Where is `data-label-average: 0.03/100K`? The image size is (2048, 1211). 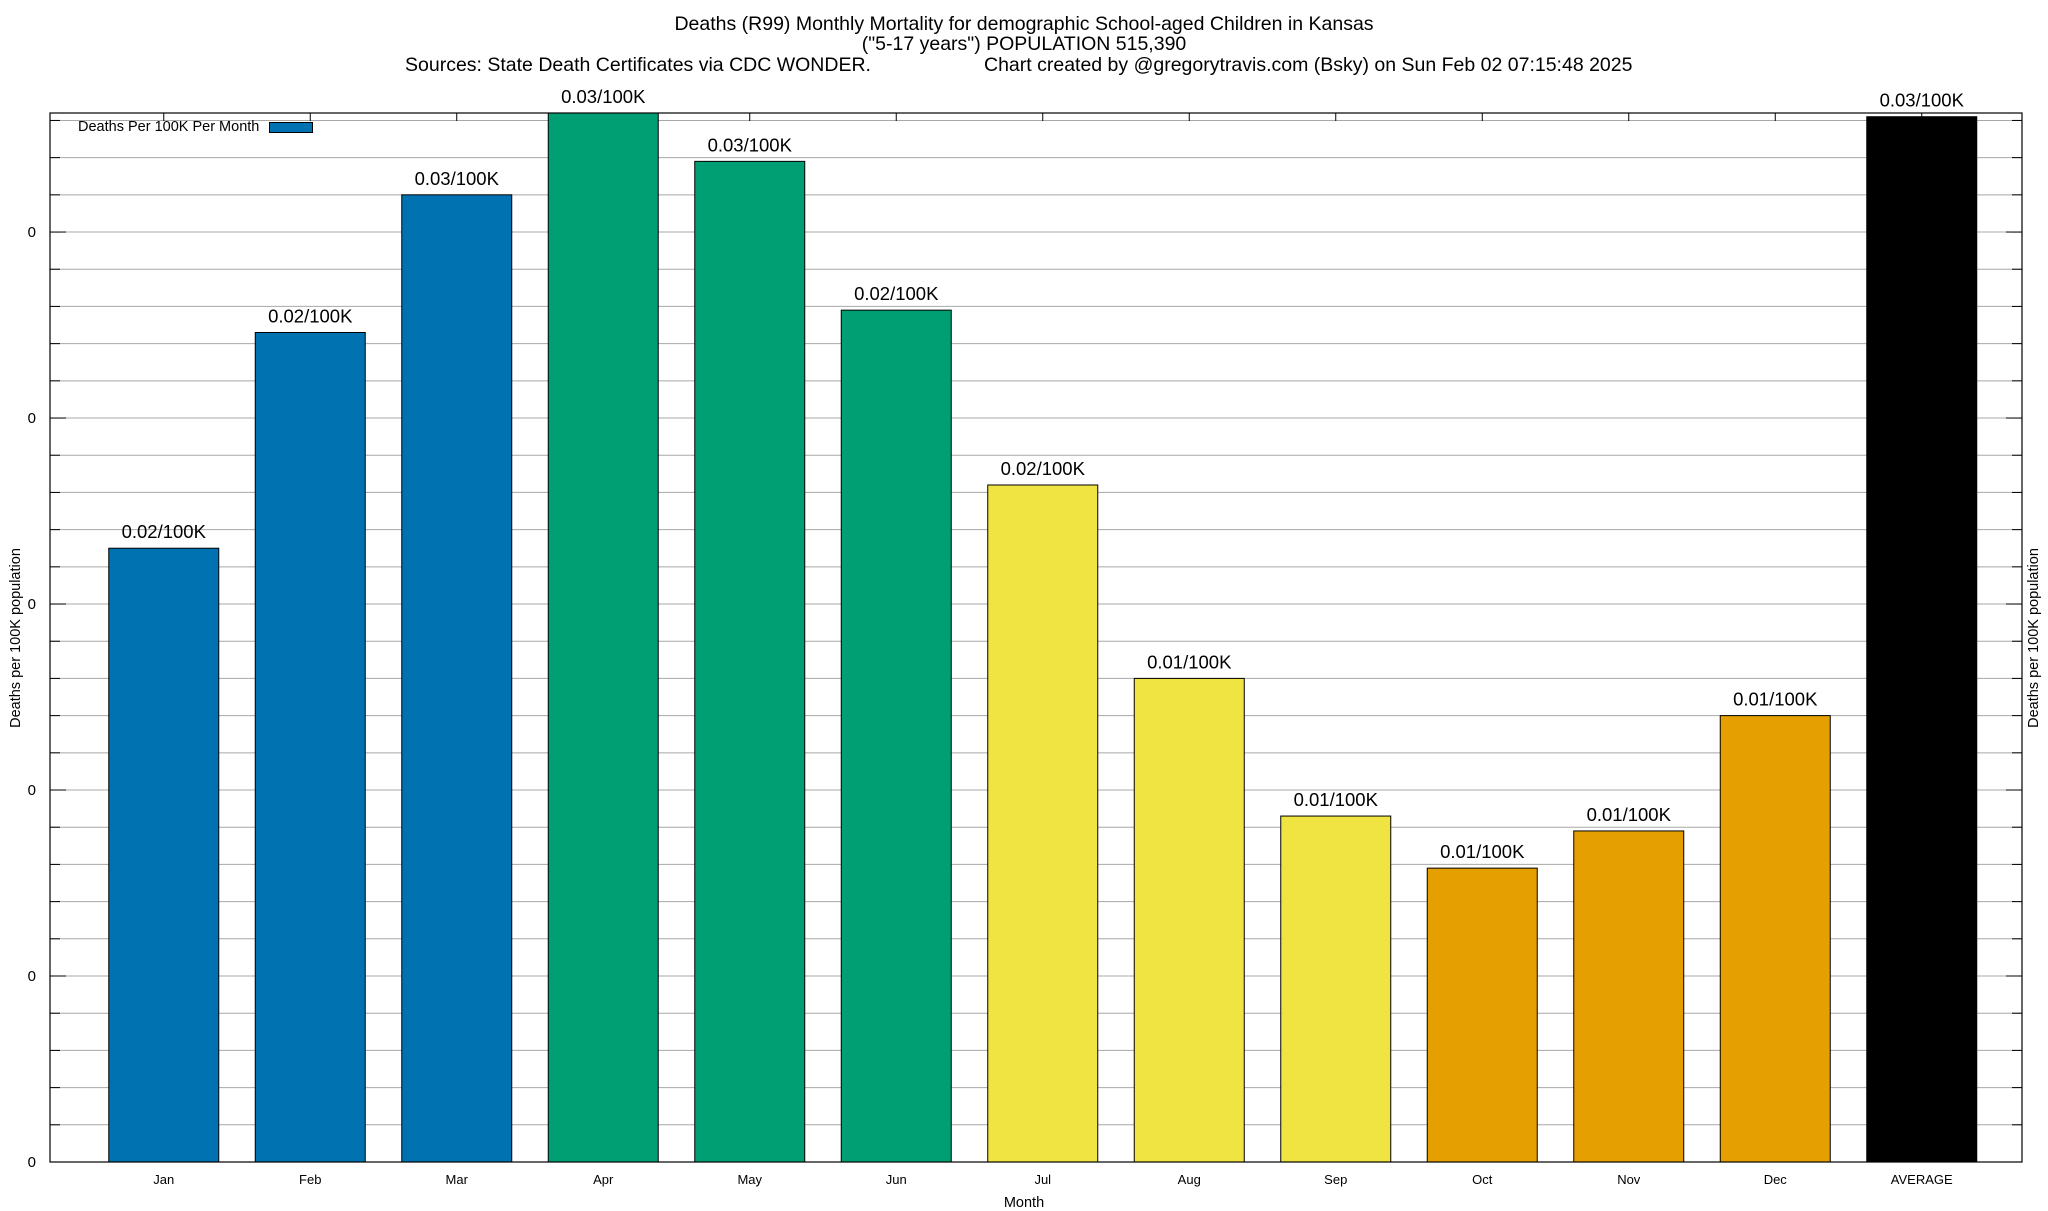
data-label-average: 0.03/100K is located at coordinates (1922, 100).